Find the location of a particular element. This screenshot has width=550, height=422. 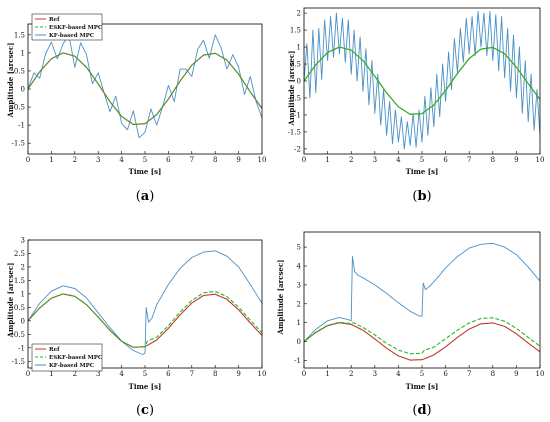

panel-caption: (b) is located at coordinates (421, 196).